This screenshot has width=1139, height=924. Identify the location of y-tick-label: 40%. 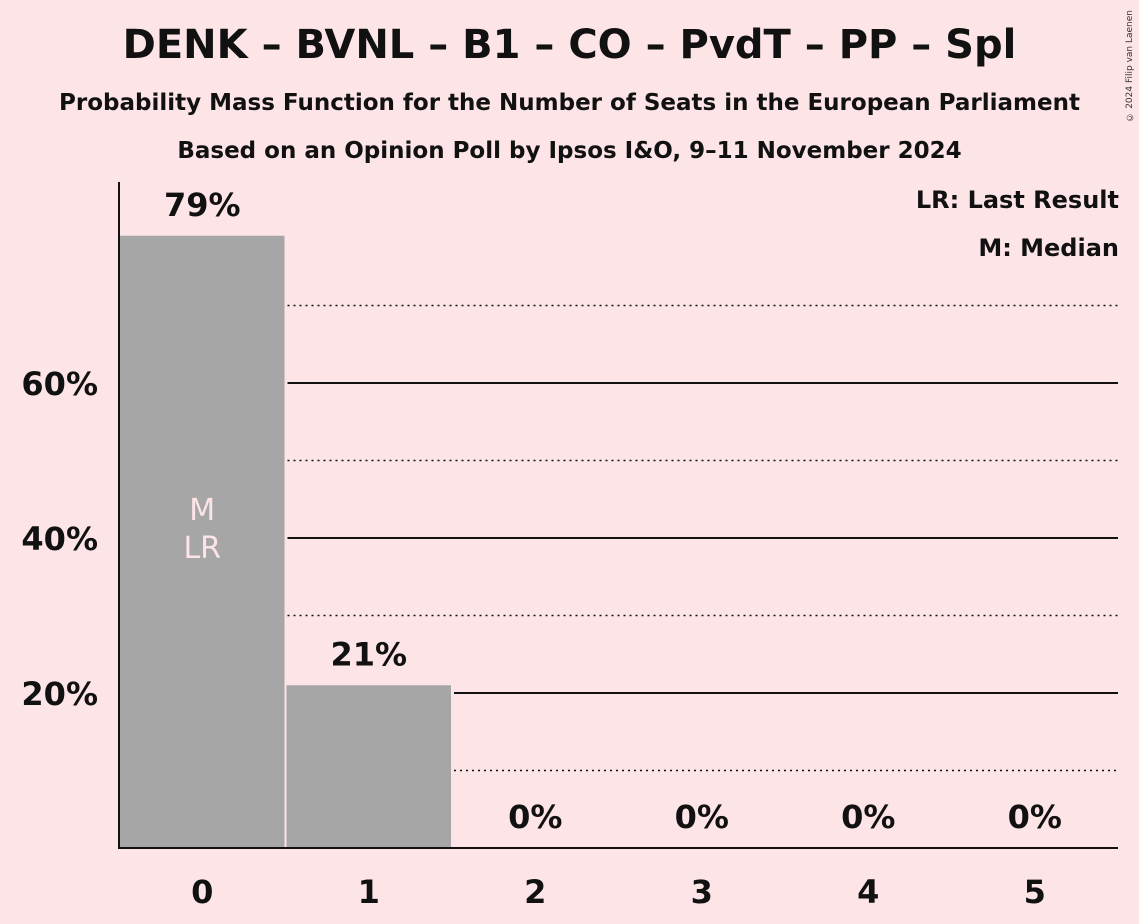
(59, 539).